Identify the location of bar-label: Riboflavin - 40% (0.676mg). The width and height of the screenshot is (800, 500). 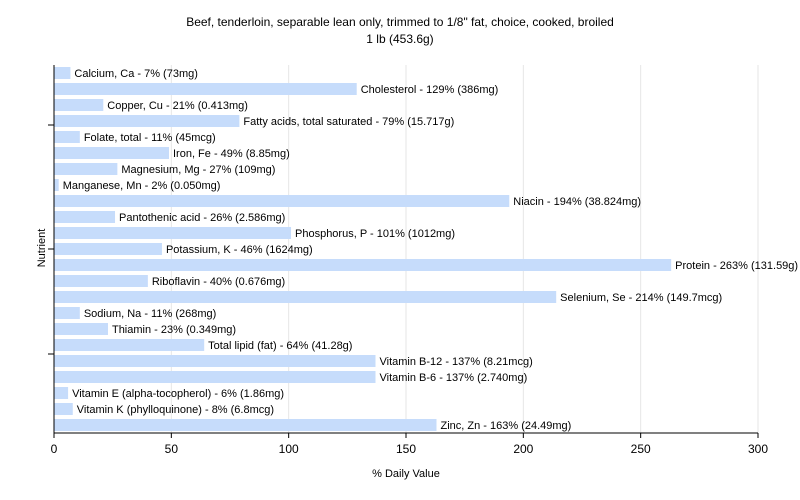
(218, 282).